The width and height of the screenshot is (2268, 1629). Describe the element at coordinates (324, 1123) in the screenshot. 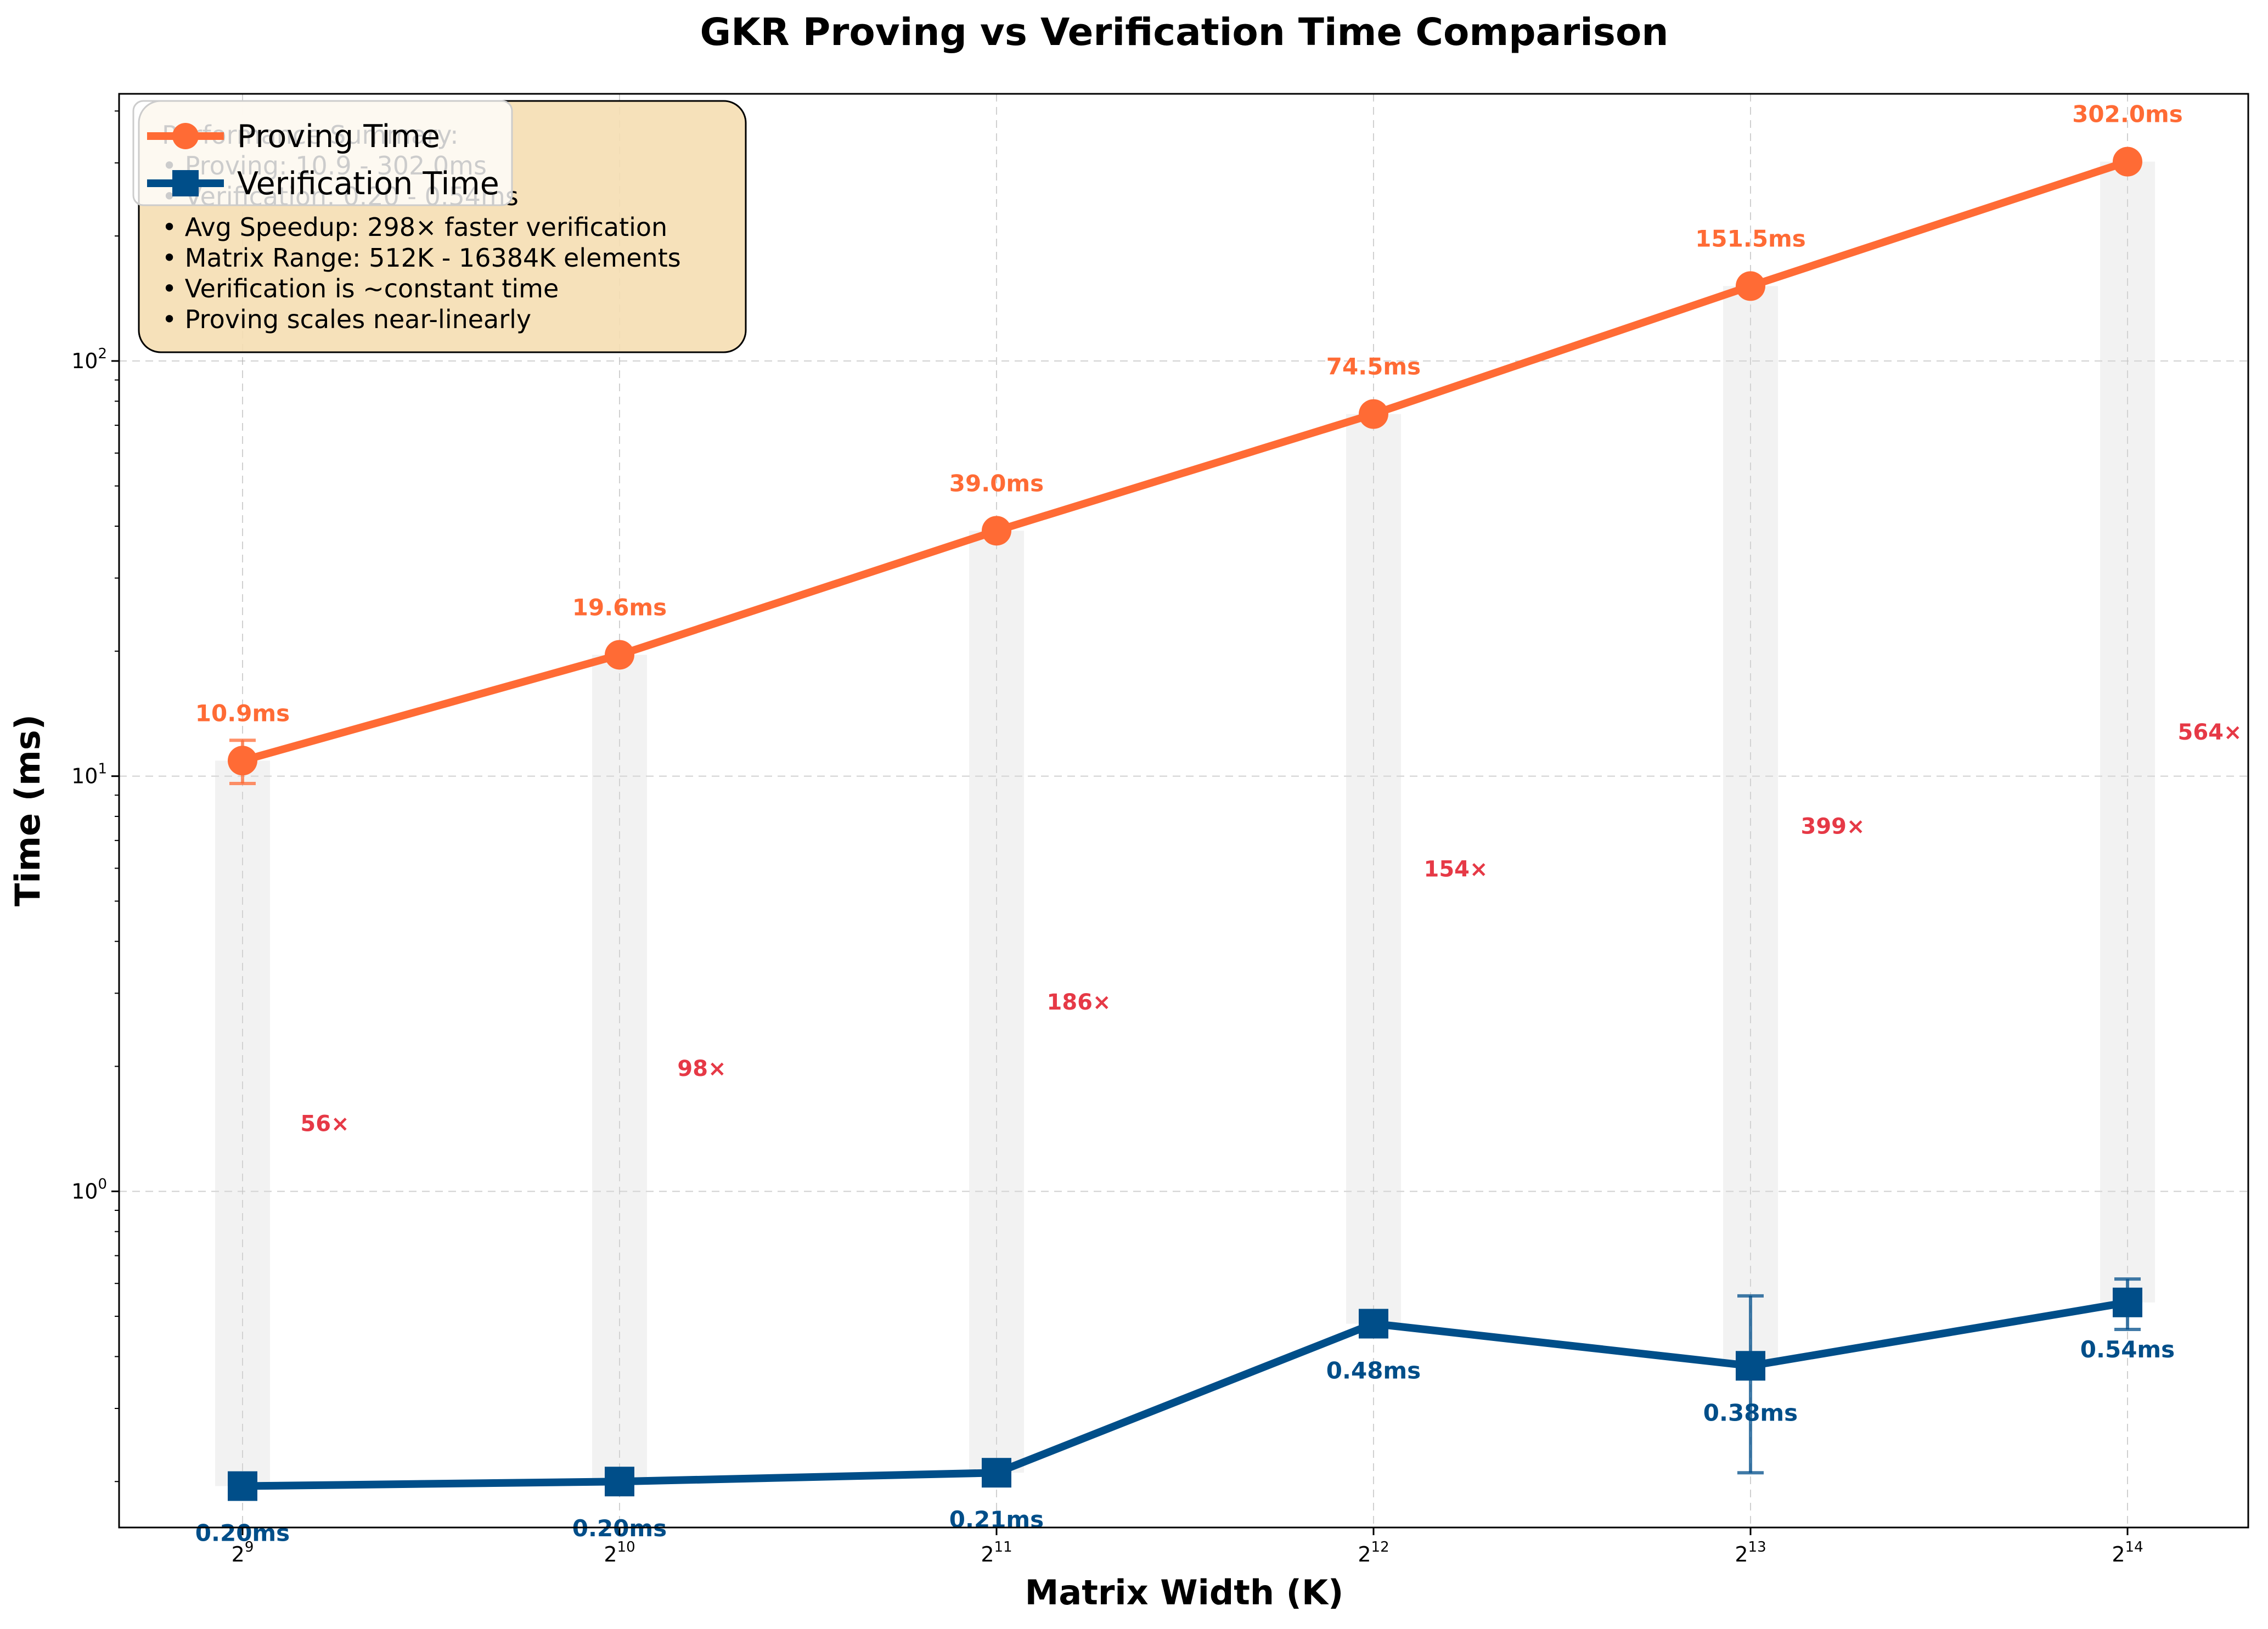

I see `speedup-label: 56×` at that location.